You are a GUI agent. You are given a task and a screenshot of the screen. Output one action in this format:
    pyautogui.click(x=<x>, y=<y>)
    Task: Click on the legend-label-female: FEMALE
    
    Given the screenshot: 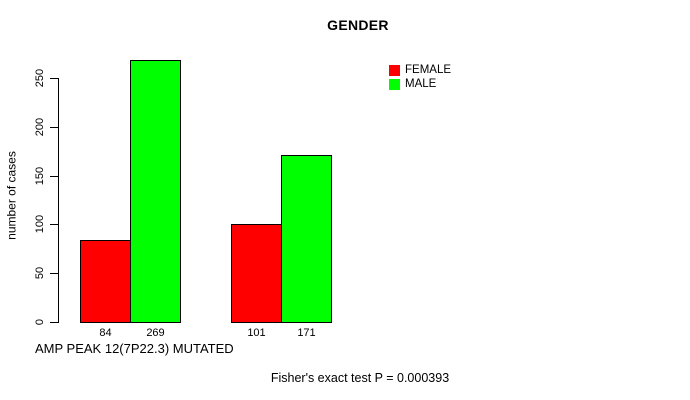 What is the action you would take?
    pyautogui.click(x=428, y=70)
    